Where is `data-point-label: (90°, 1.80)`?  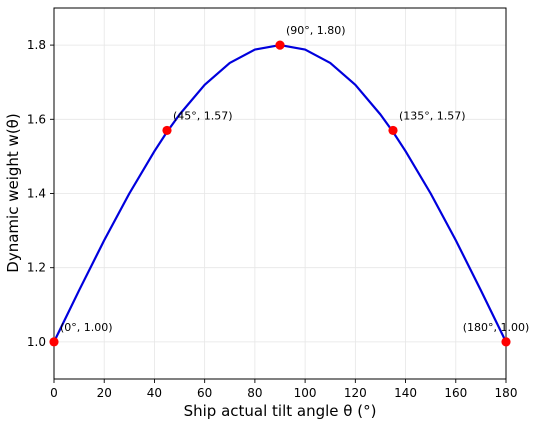 data-point-label: (90°, 1.80) is located at coordinates (316, 30).